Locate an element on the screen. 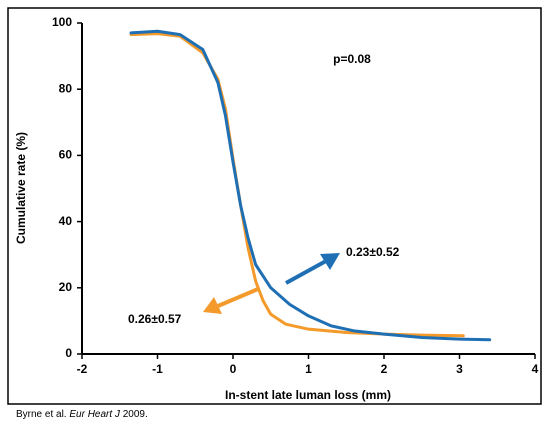  x-tick-label: 4 is located at coordinates (535, 369).